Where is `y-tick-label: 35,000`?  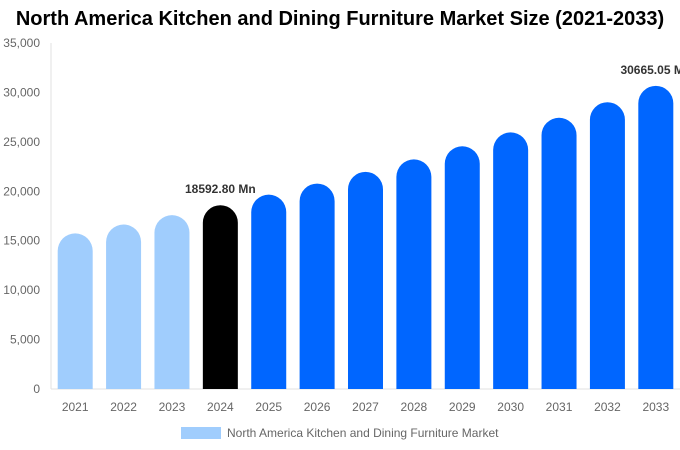
y-tick-label: 35,000 is located at coordinates (21, 43).